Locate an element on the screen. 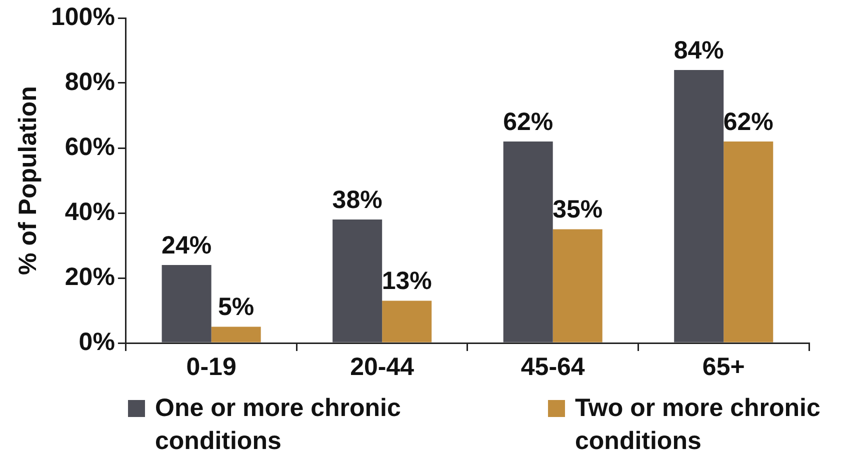 This screenshot has height=461, width=859. y-tick-label: 60% is located at coordinates (89, 146).